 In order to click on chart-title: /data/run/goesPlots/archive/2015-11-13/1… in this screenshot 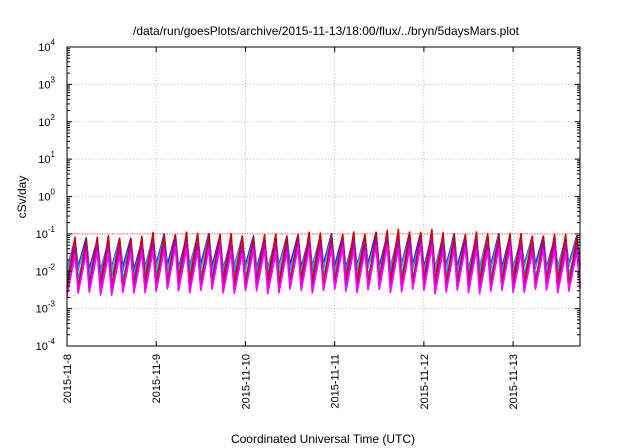, I will do `click(326, 31)`.